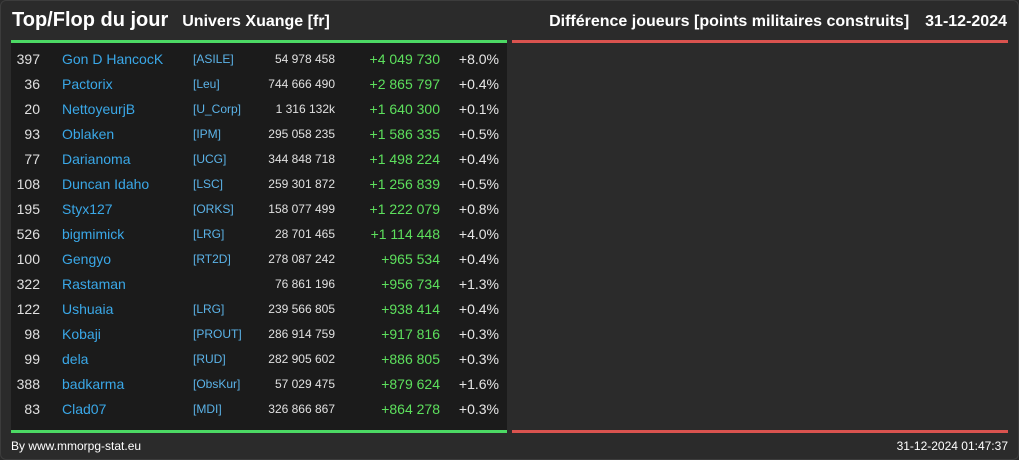  What do you see at coordinates (304, 234) in the screenshot?
I see `player-points: 28 701 465` at bounding box center [304, 234].